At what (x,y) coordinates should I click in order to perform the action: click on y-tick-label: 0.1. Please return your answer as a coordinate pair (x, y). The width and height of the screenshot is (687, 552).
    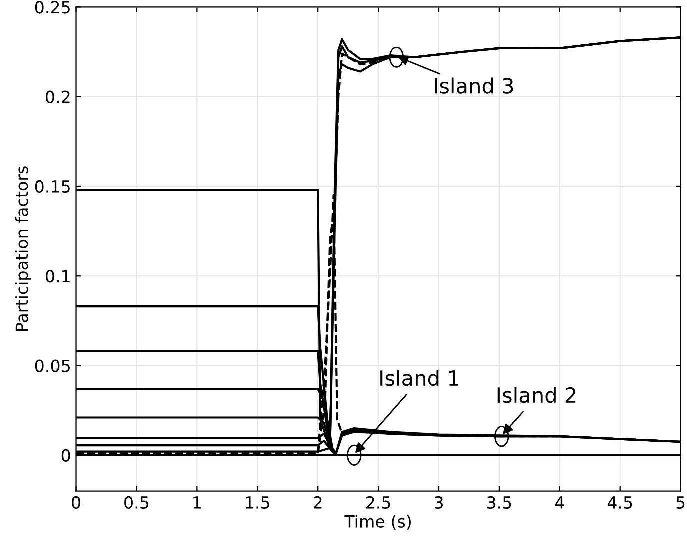
    Looking at the image, I should click on (58, 276).